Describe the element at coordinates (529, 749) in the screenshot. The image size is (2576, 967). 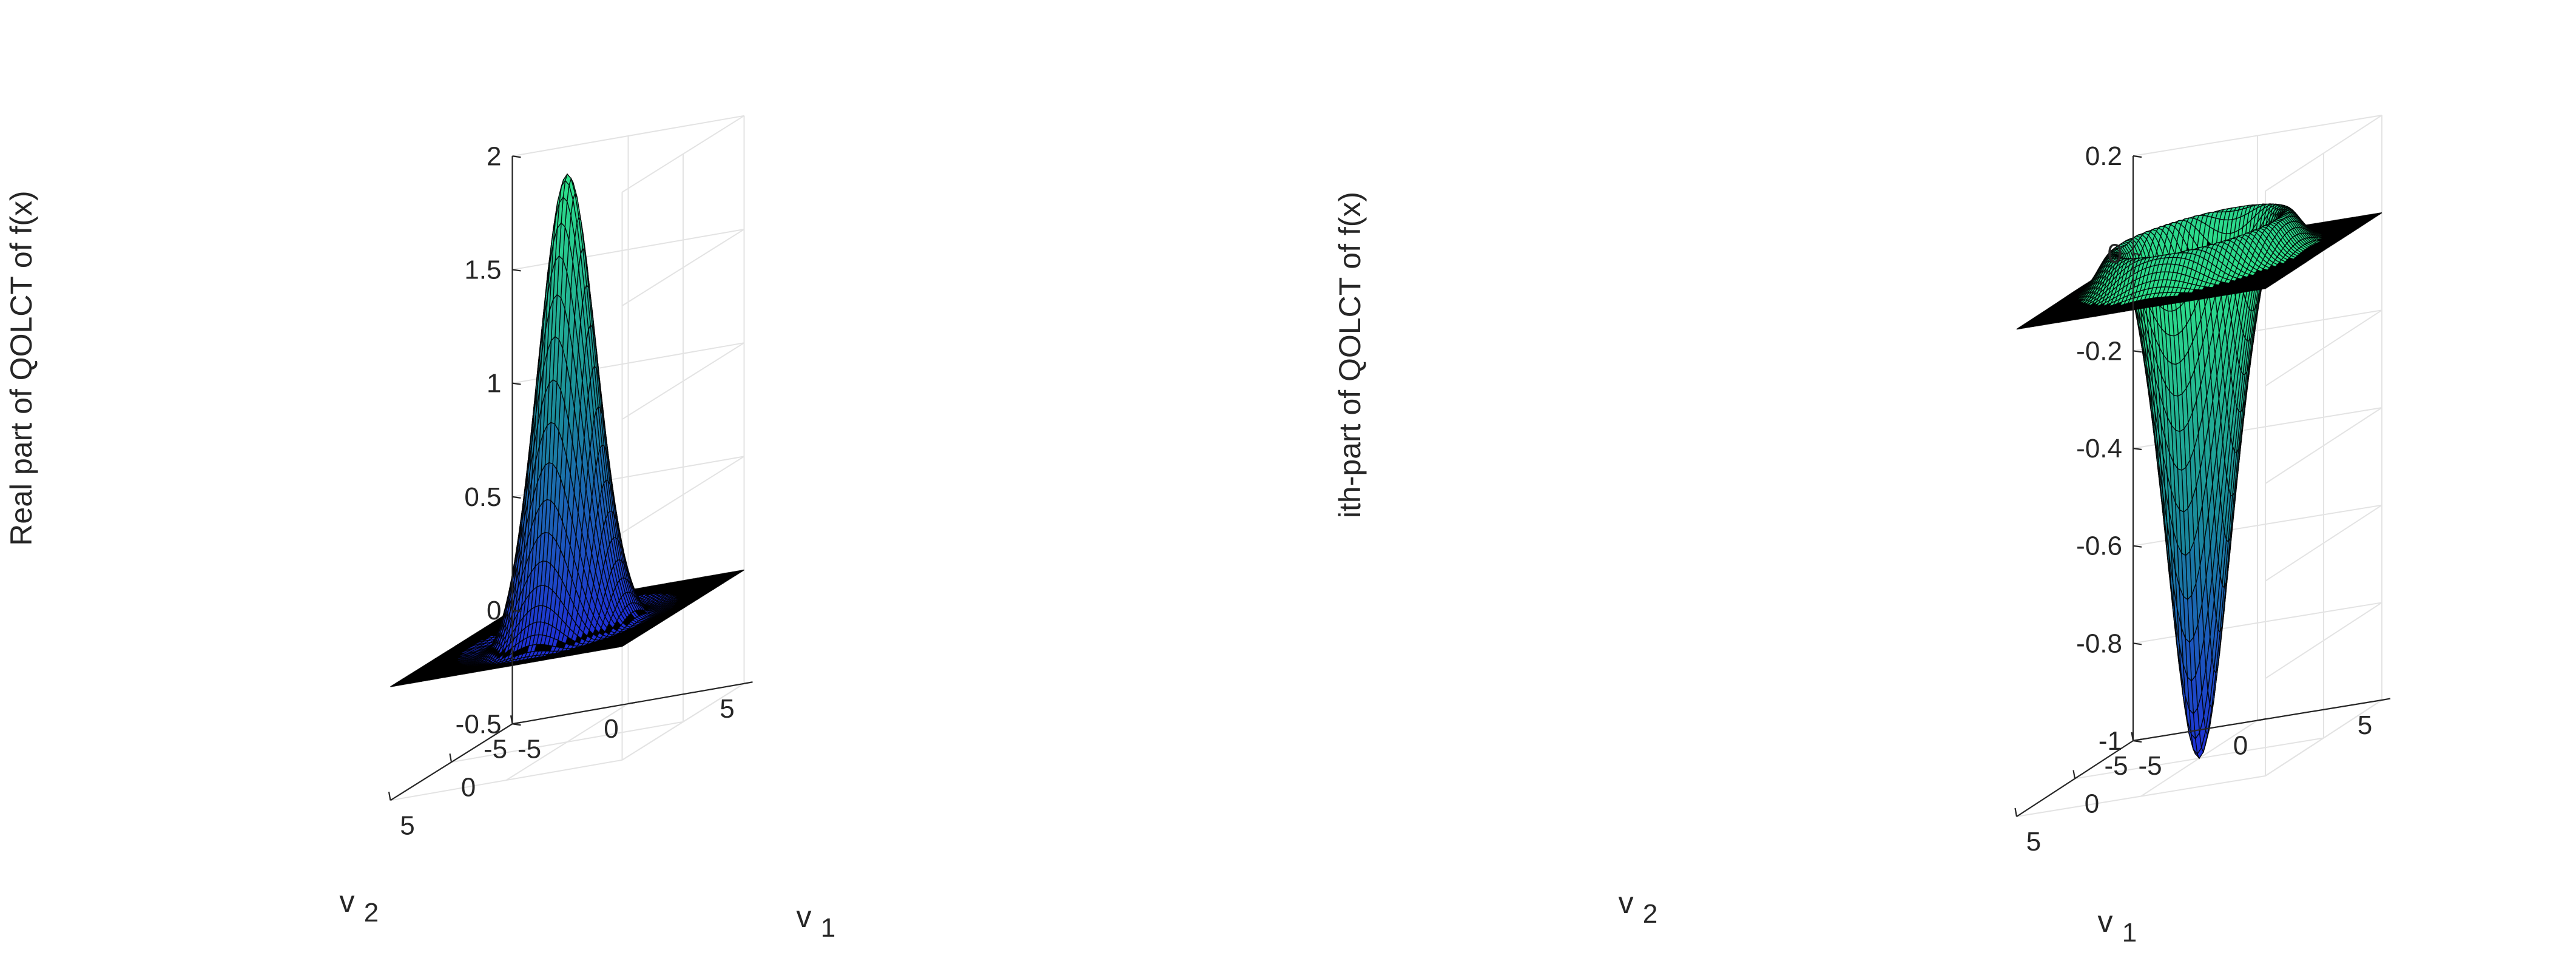
I see `x-tick-label: -5` at that location.